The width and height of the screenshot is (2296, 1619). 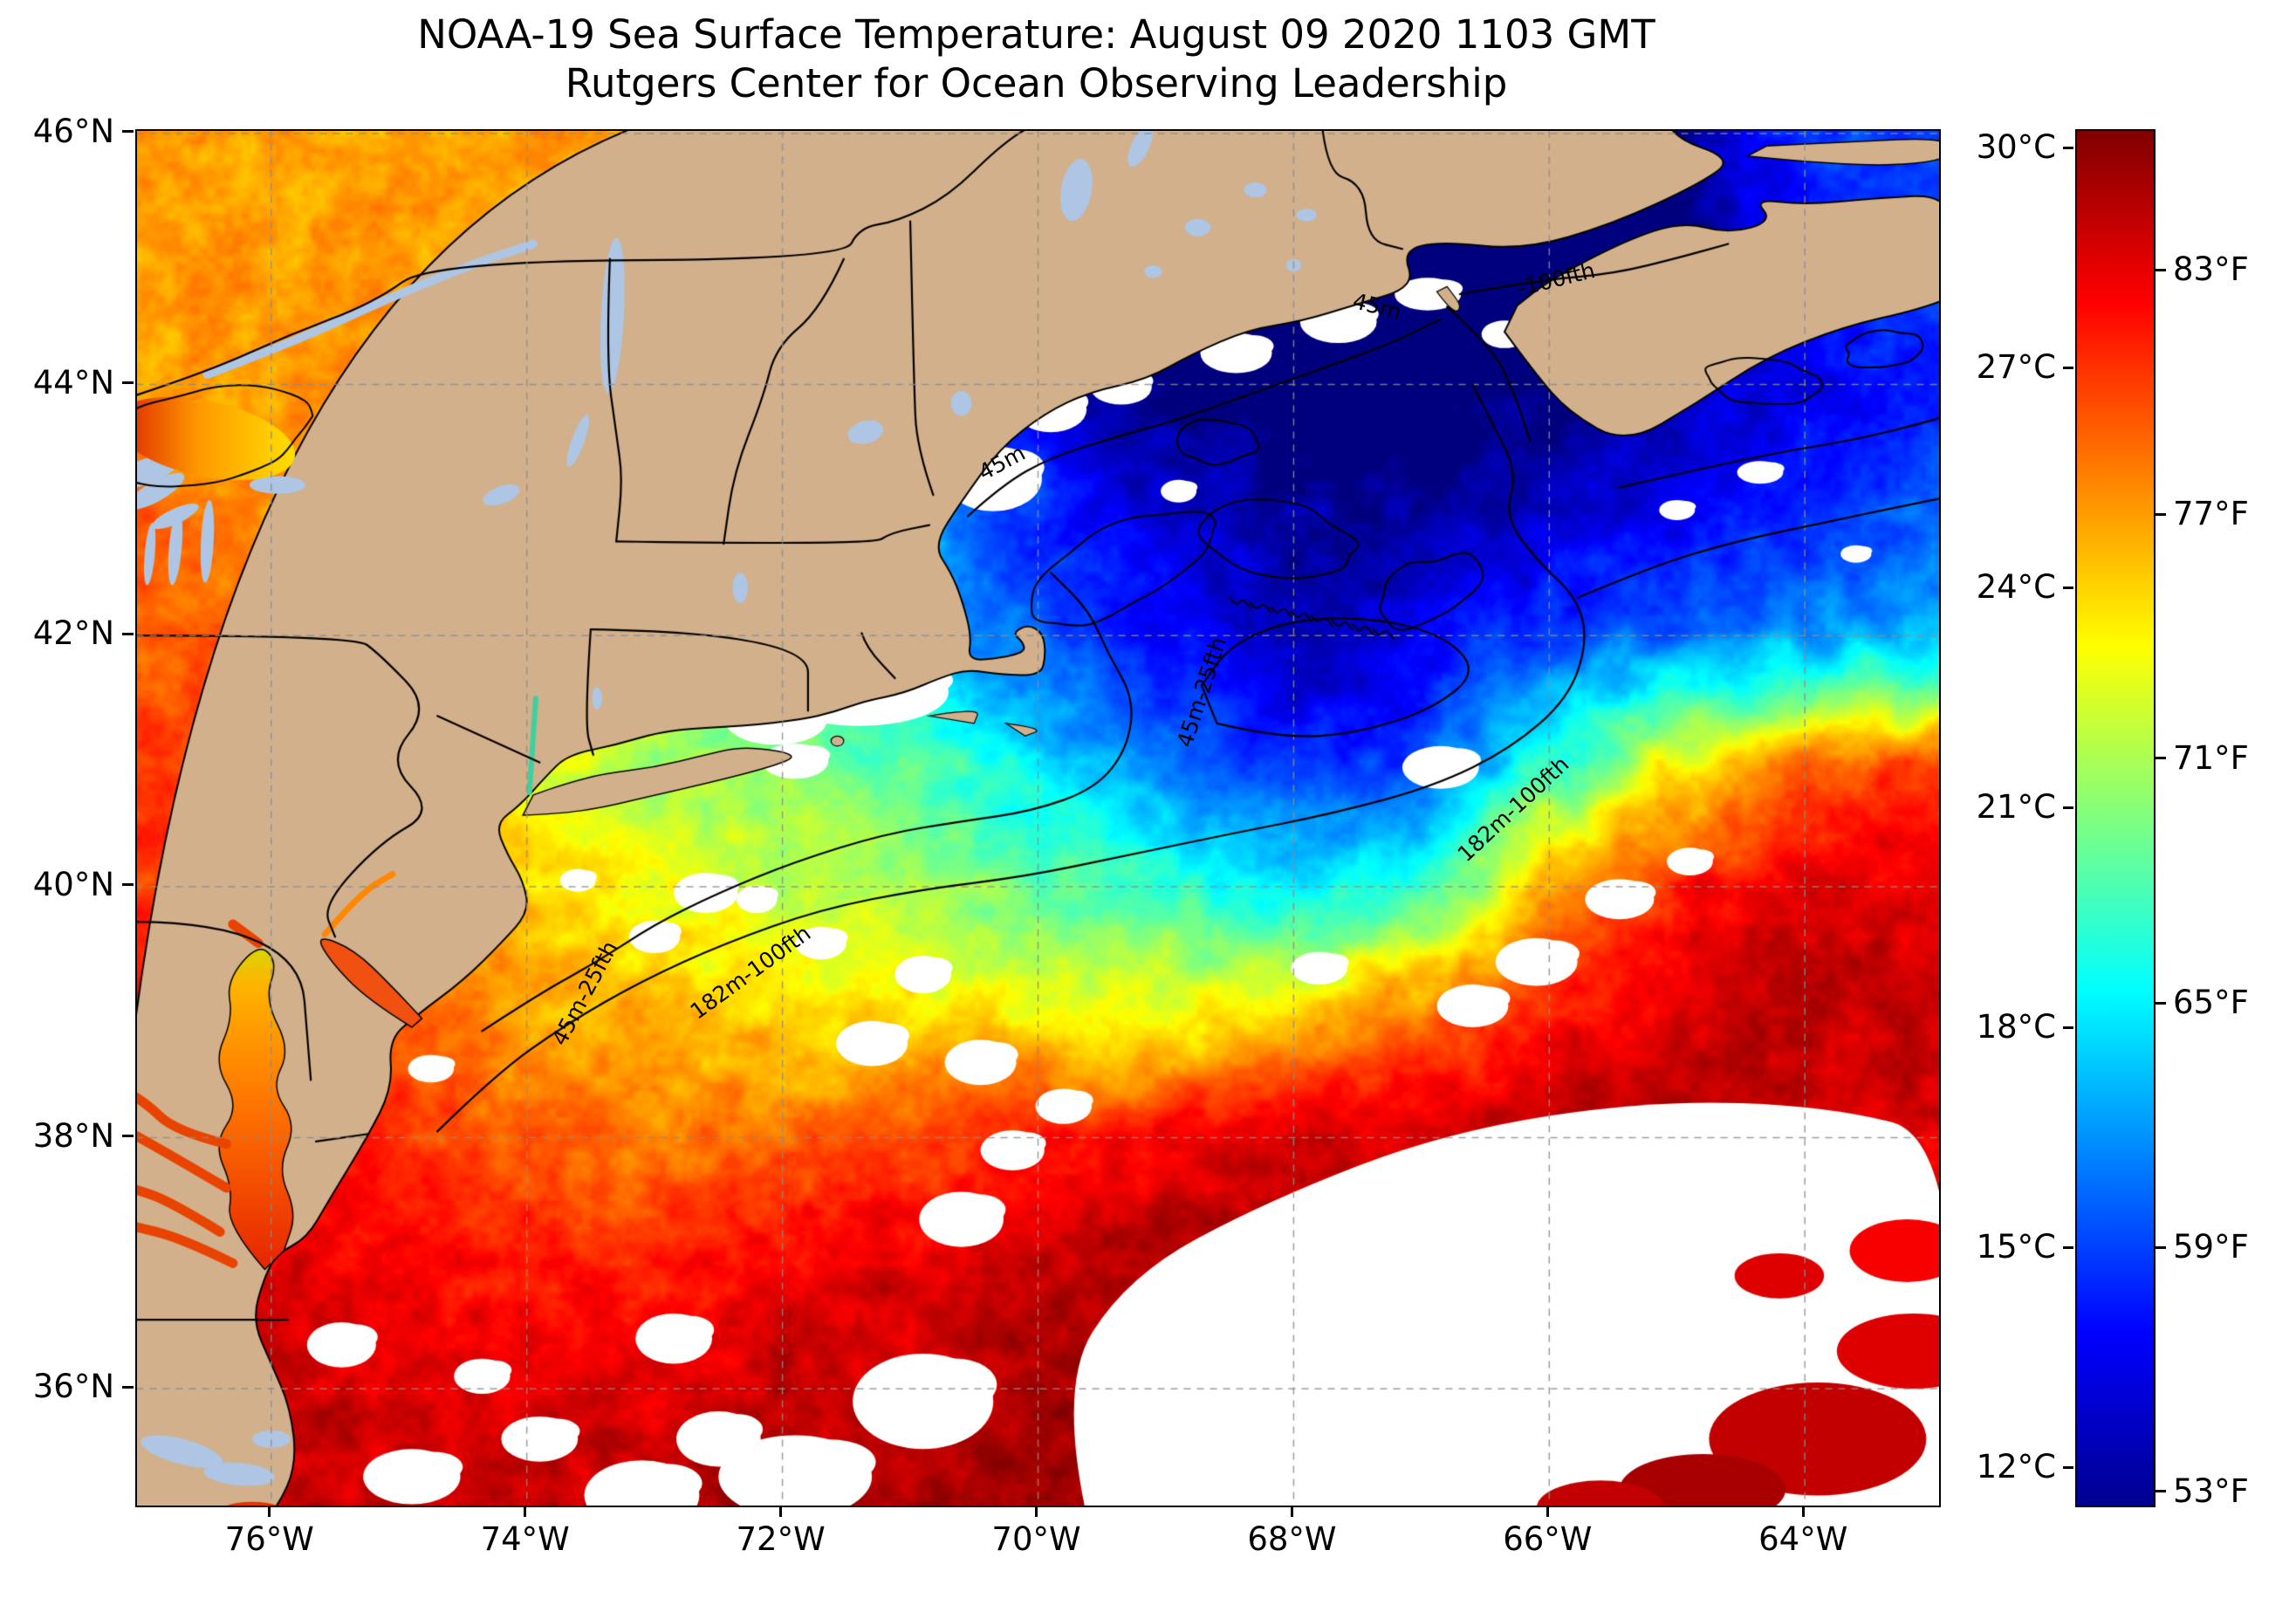 I want to click on colorbar-tick-label-celsius: 24°C, so click(x=2016, y=587).